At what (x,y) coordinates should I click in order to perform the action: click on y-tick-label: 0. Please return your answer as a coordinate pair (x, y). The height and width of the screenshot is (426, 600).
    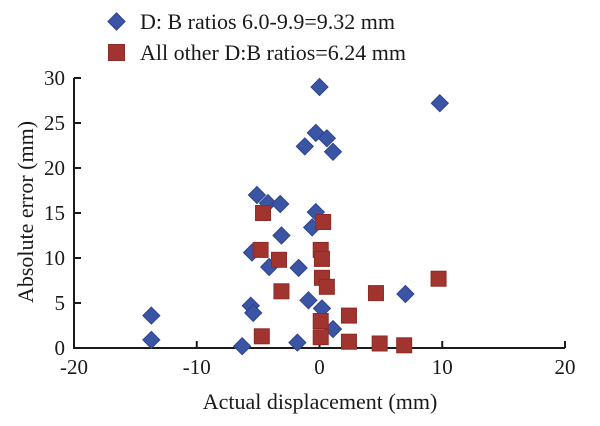
    Looking at the image, I should click on (60, 348).